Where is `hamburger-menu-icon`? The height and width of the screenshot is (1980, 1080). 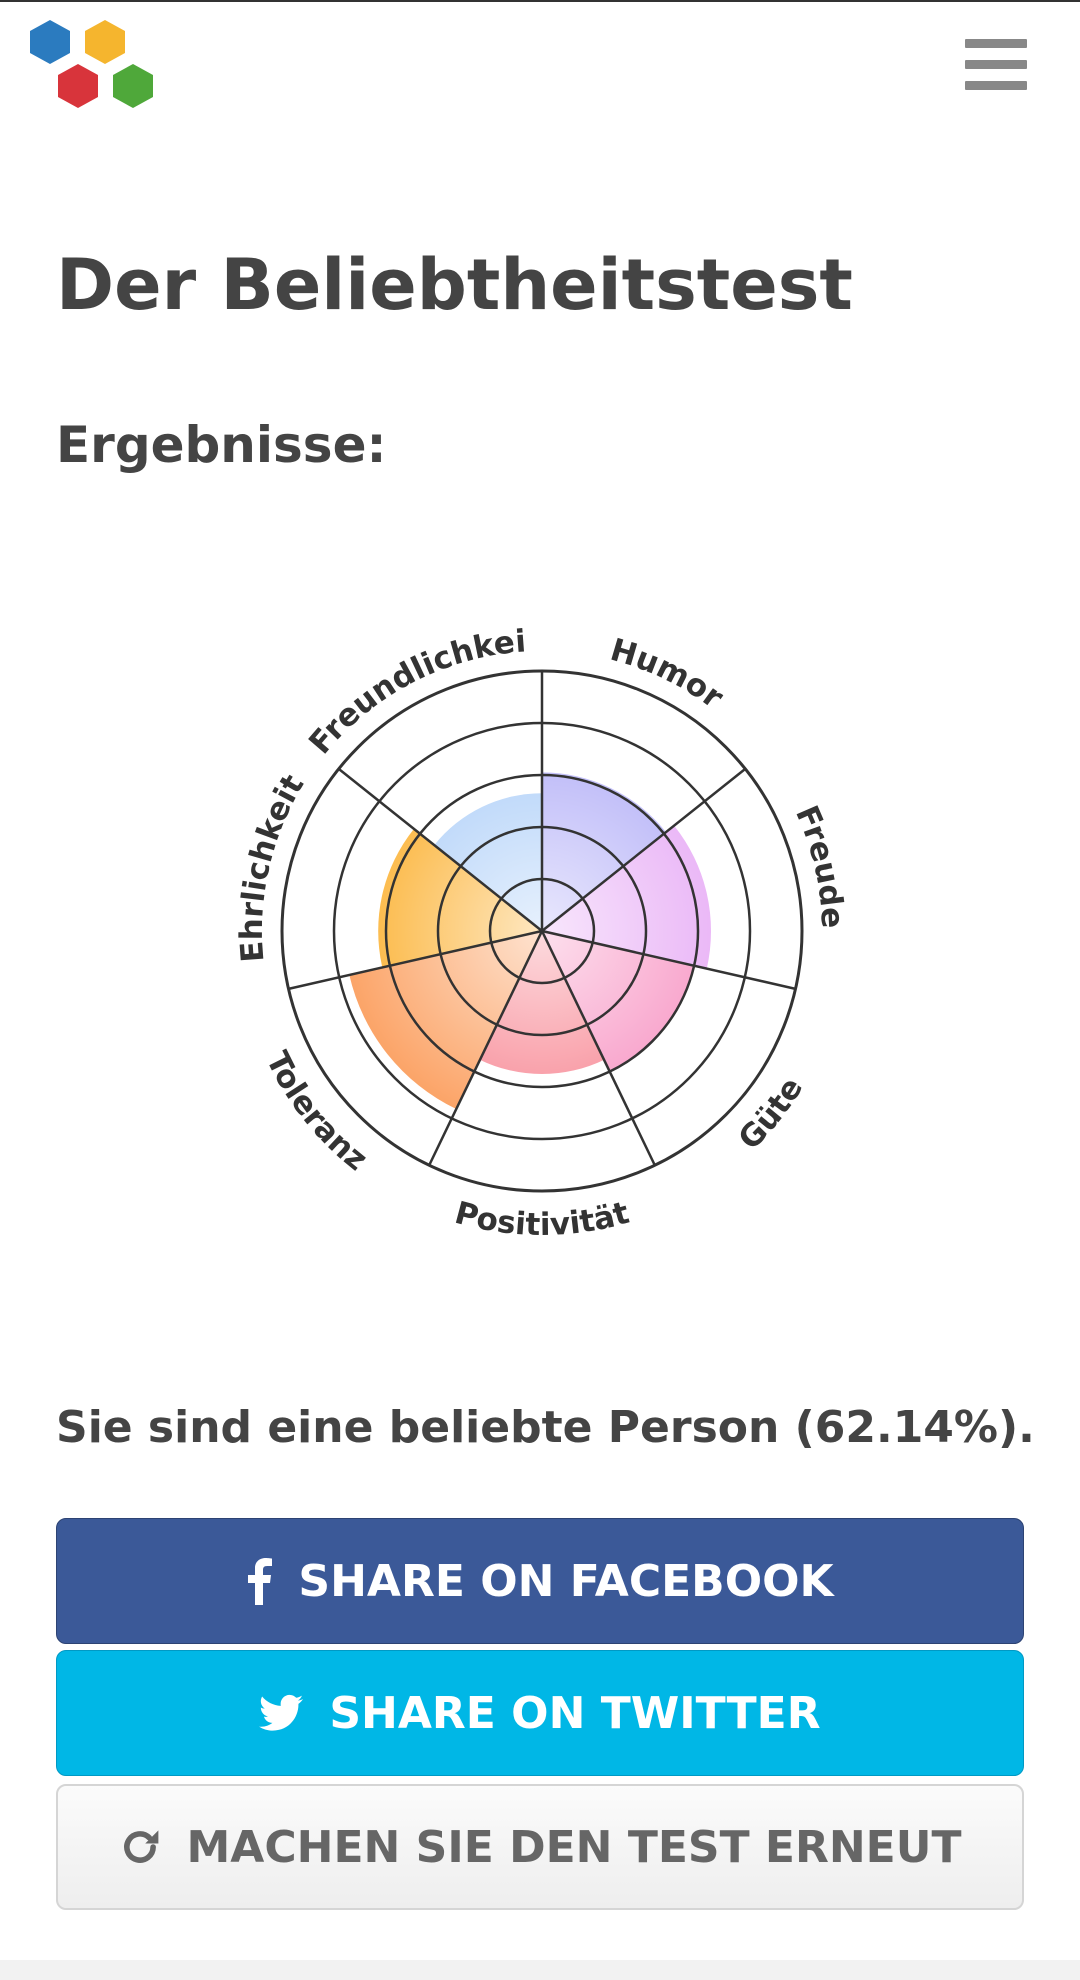 hamburger-menu-icon is located at coordinates (996, 67).